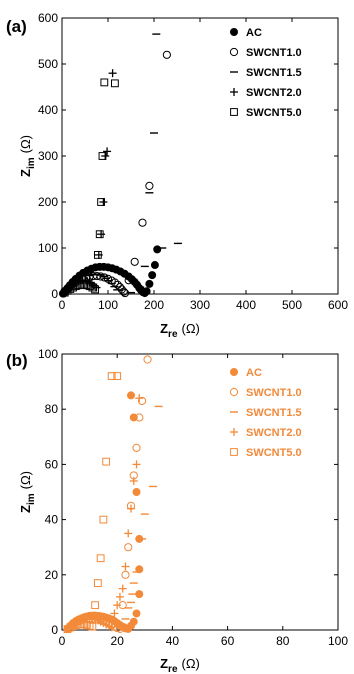 The image size is (354, 674). Describe the element at coordinates (52, 464) in the screenshot. I see `panel-b-y-tick-label: 60` at that location.